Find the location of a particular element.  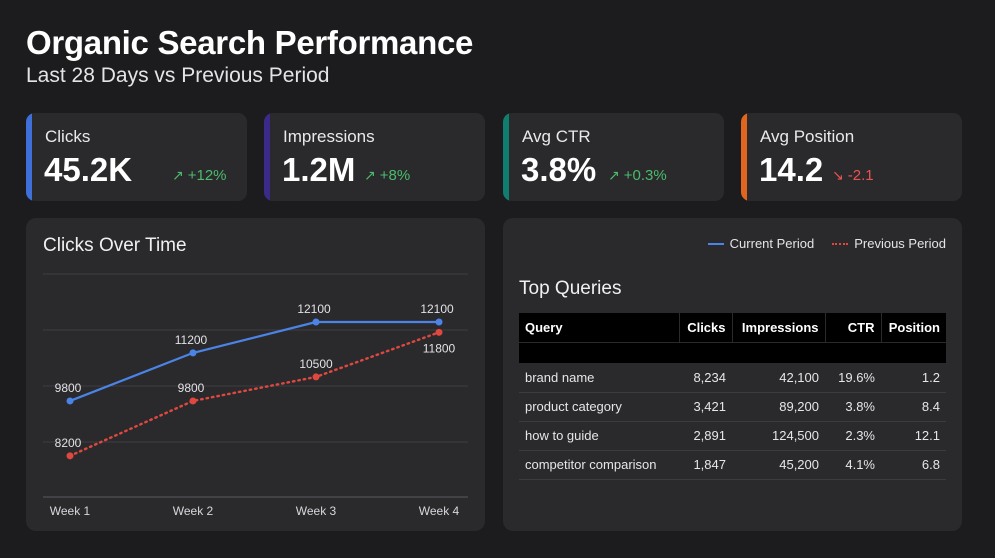

kpi-value: 45.2K is located at coordinates (88, 169).